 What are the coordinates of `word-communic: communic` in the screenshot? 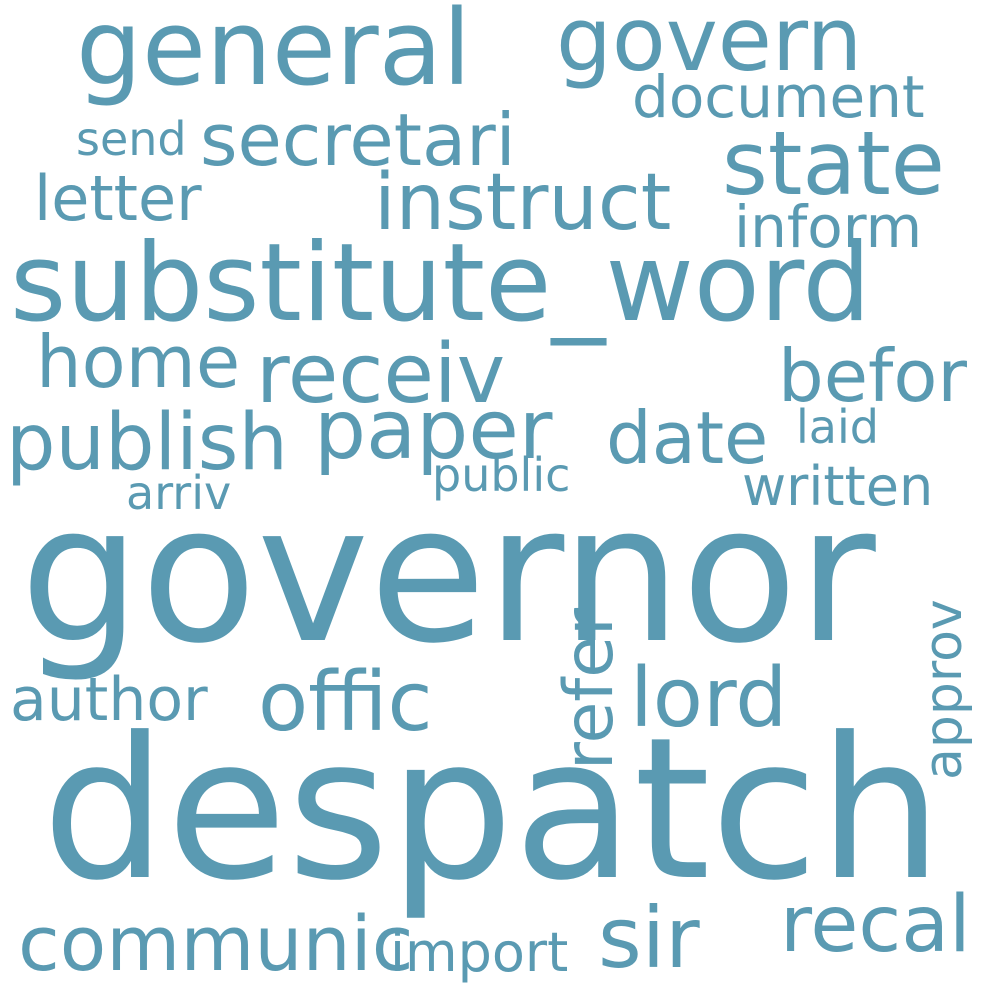 It's located at (216, 943).